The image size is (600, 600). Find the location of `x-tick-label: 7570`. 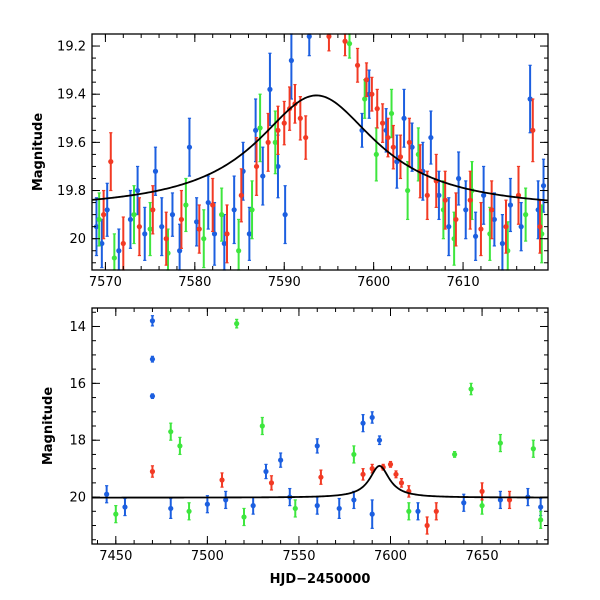

x-tick-label: 7570 is located at coordinates (105, 282).